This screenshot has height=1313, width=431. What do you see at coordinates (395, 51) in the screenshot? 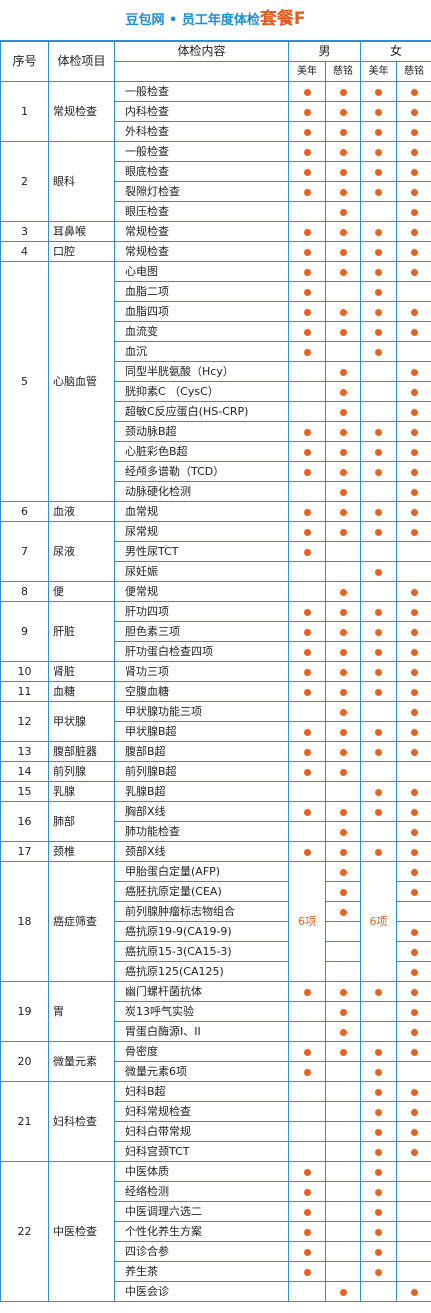
I see `col-header-female: 女` at bounding box center [395, 51].